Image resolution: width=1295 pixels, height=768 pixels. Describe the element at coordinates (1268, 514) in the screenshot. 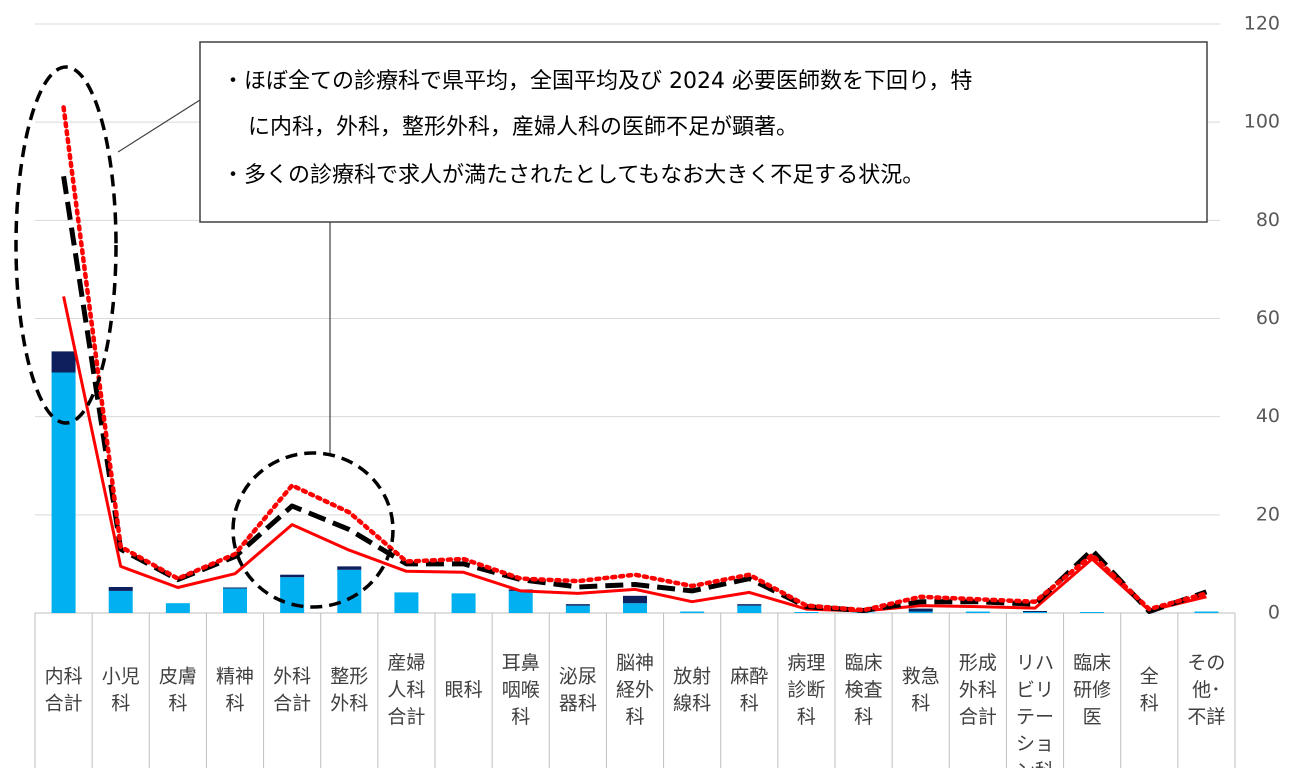

I see `y-tick-label: 20` at that location.